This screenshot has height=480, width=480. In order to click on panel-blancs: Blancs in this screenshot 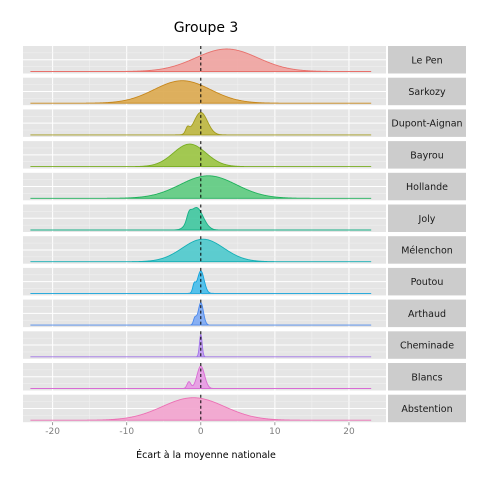, I will do `click(244, 377)`.